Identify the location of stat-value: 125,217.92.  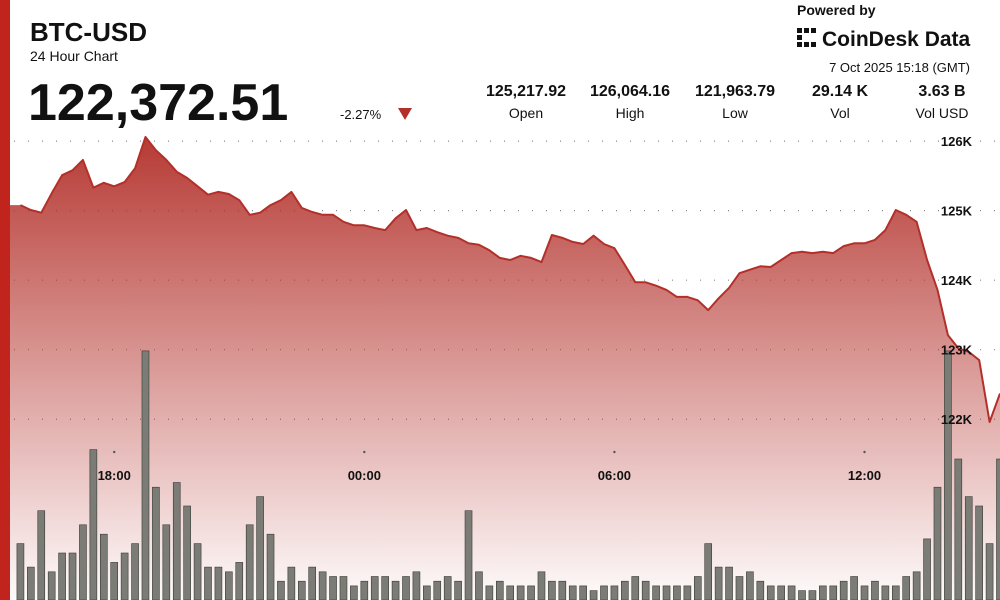
(526, 91).